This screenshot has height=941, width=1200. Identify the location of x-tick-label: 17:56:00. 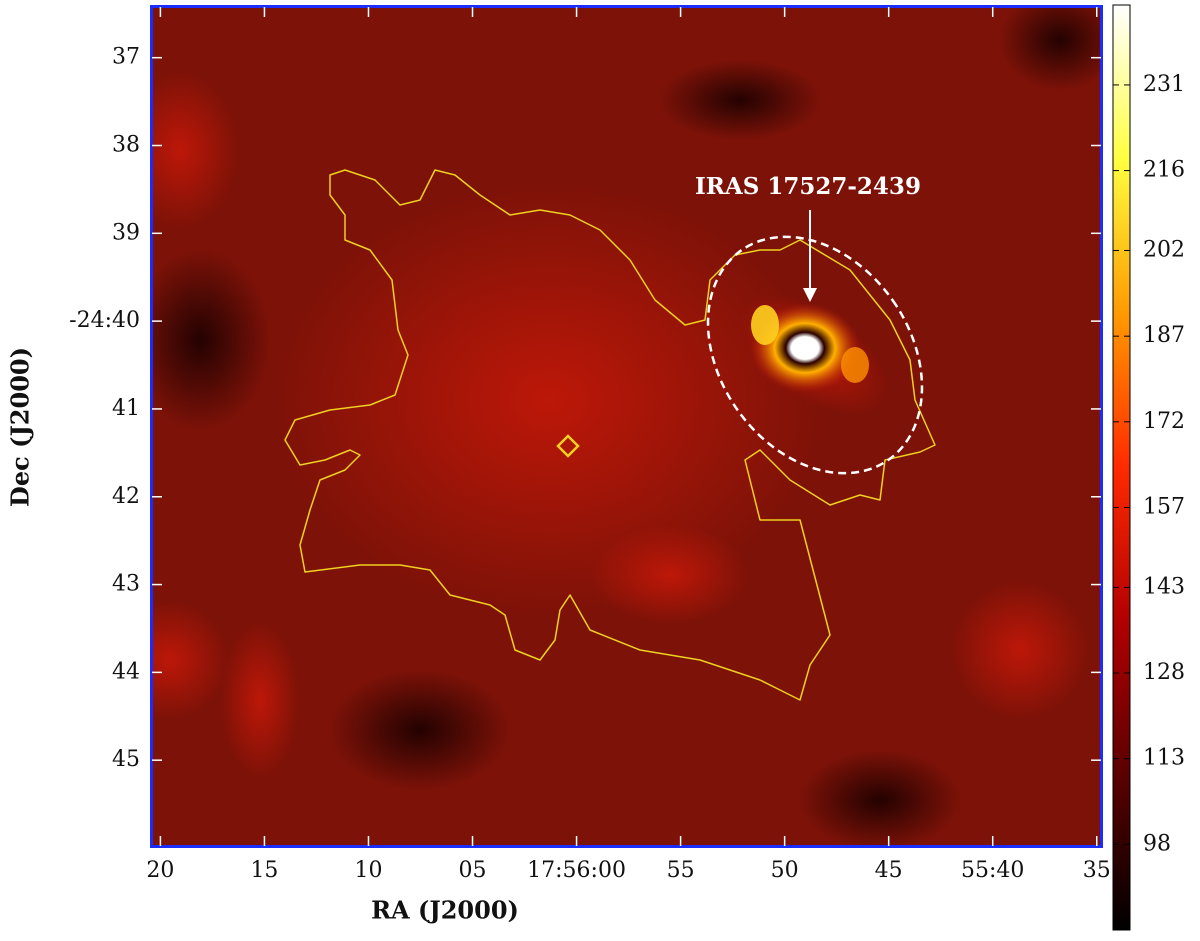
(576, 870).